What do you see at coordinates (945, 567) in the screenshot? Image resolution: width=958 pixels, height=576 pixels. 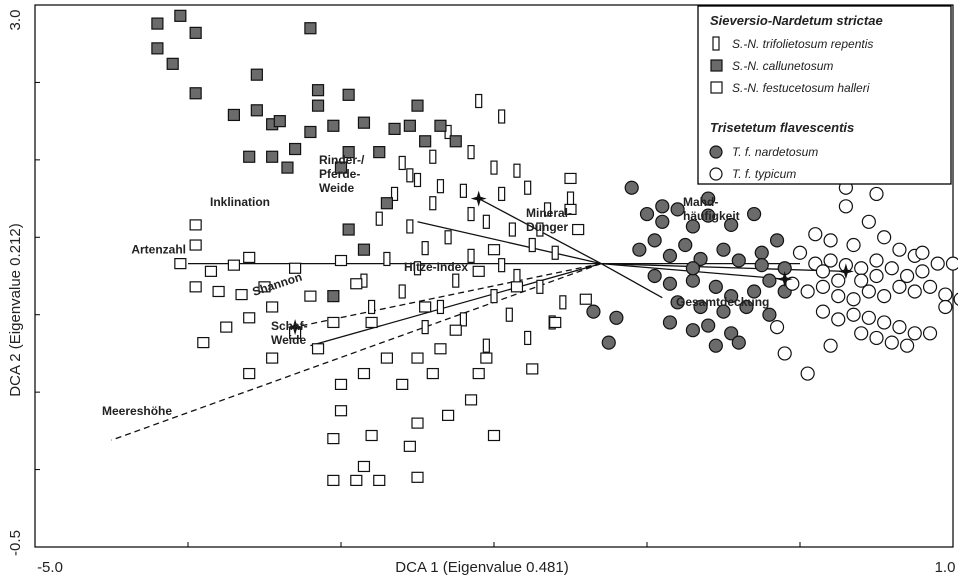 I see `x-tick-label-max: 1.0` at bounding box center [945, 567].